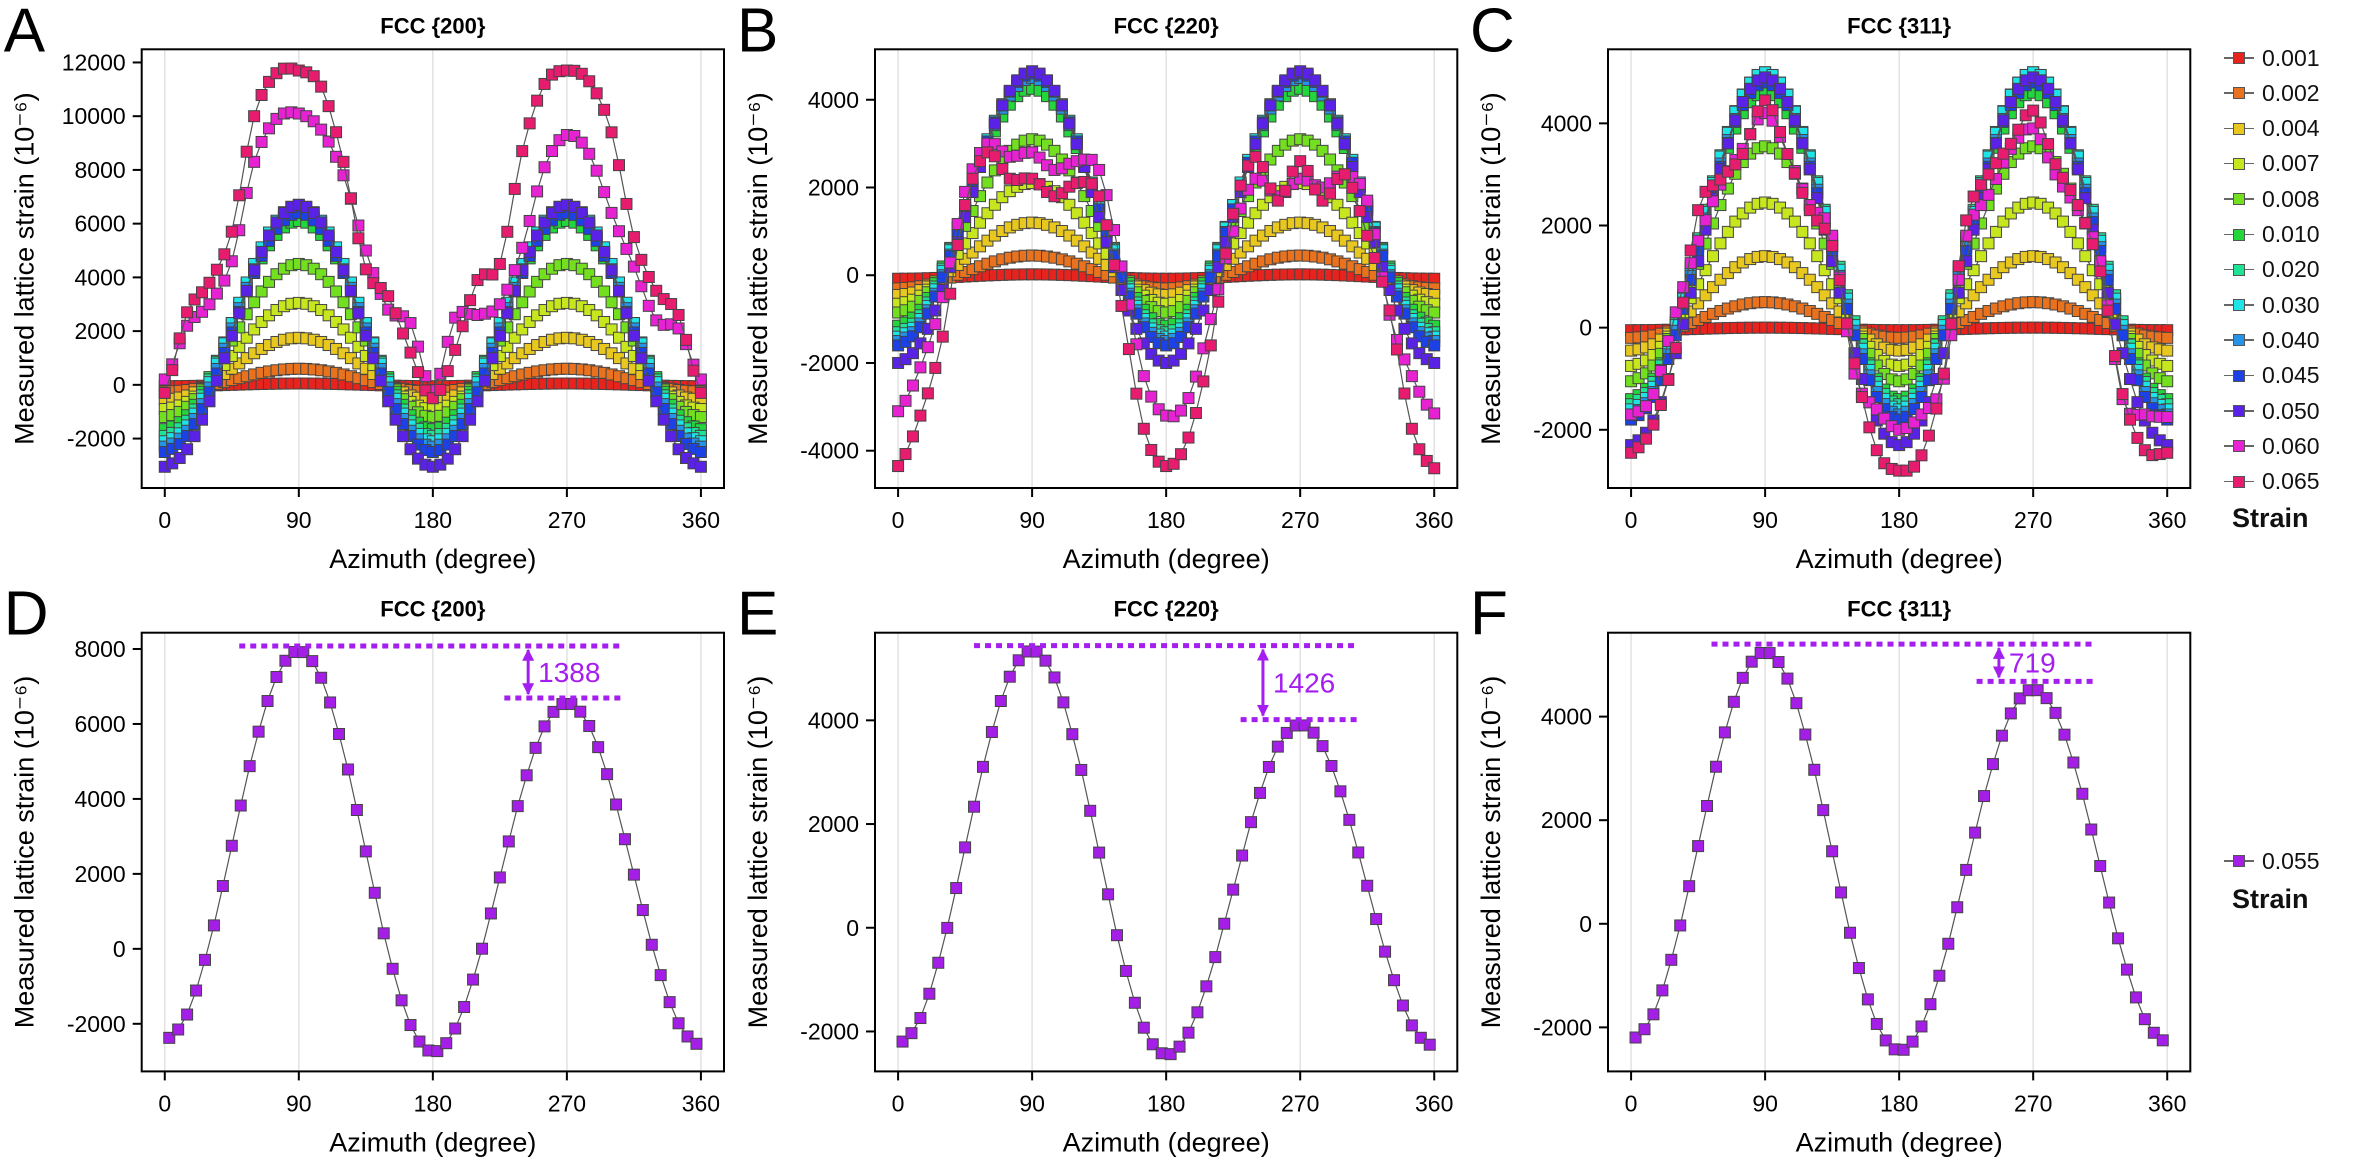 The image size is (2362, 1176). Describe the element at coordinates (2270, 518) in the screenshot. I see `legend-title: Strain` at that location.